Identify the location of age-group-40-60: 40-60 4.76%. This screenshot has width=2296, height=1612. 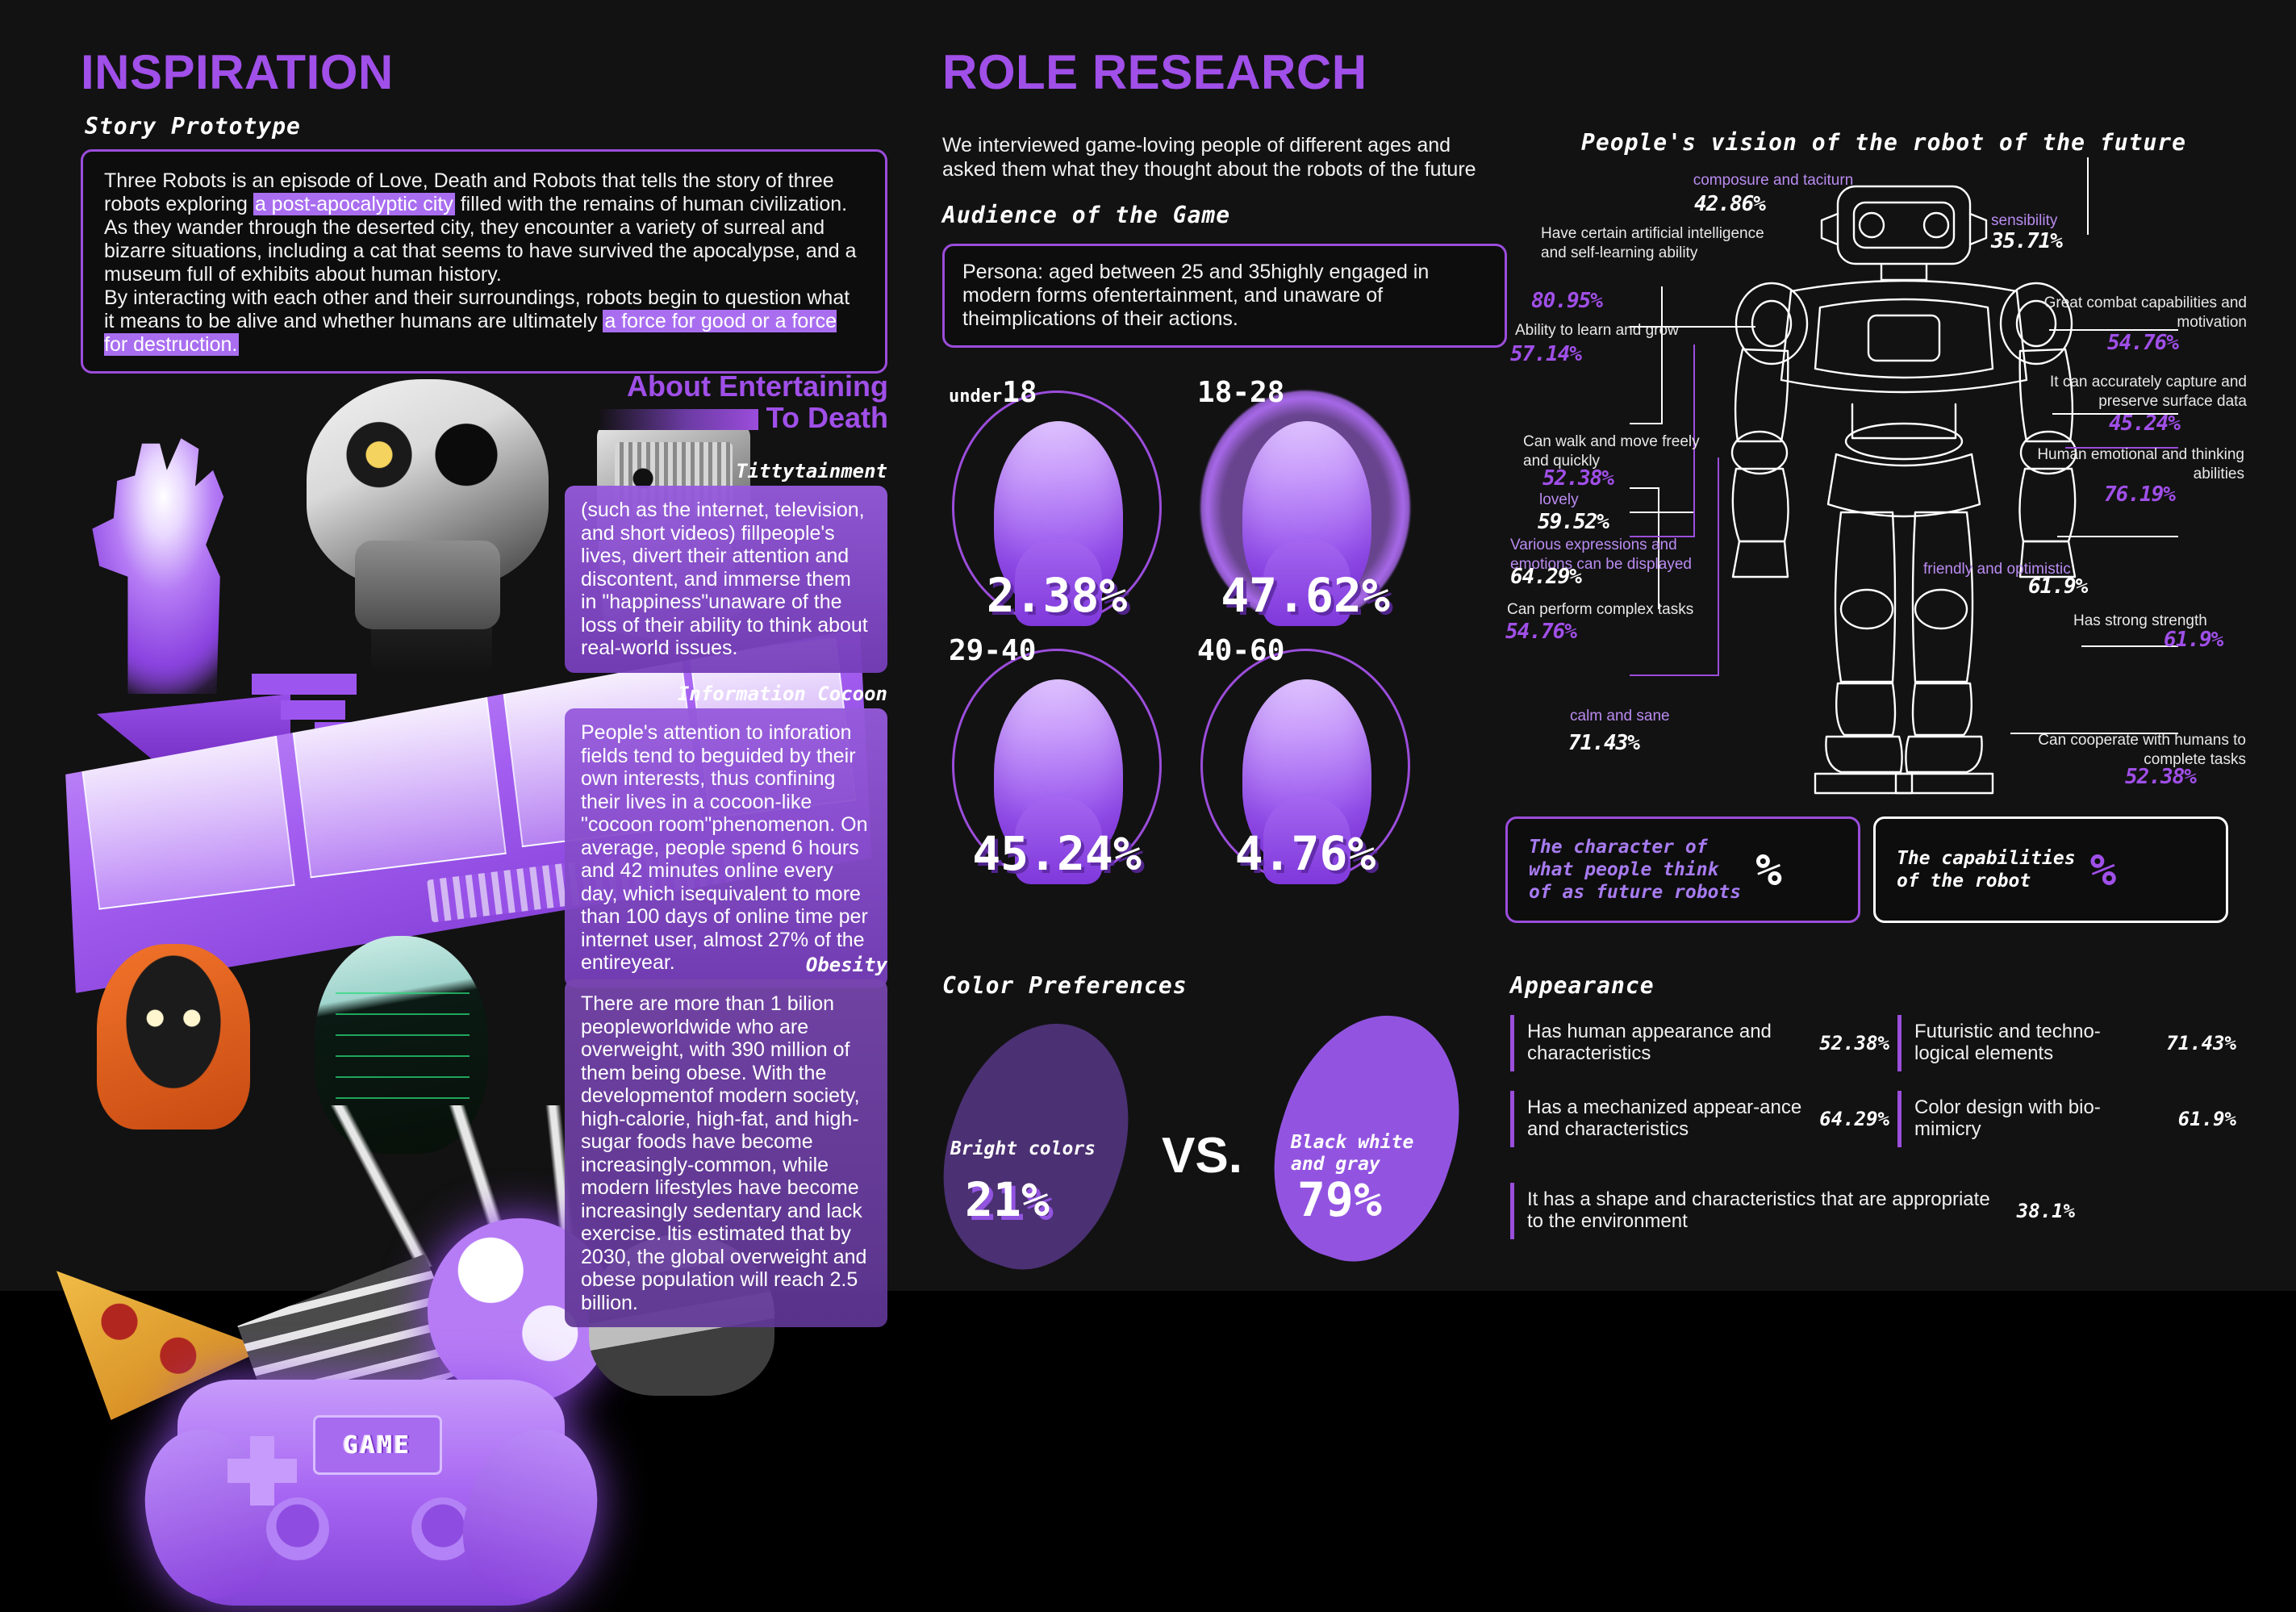
(1305, 759).